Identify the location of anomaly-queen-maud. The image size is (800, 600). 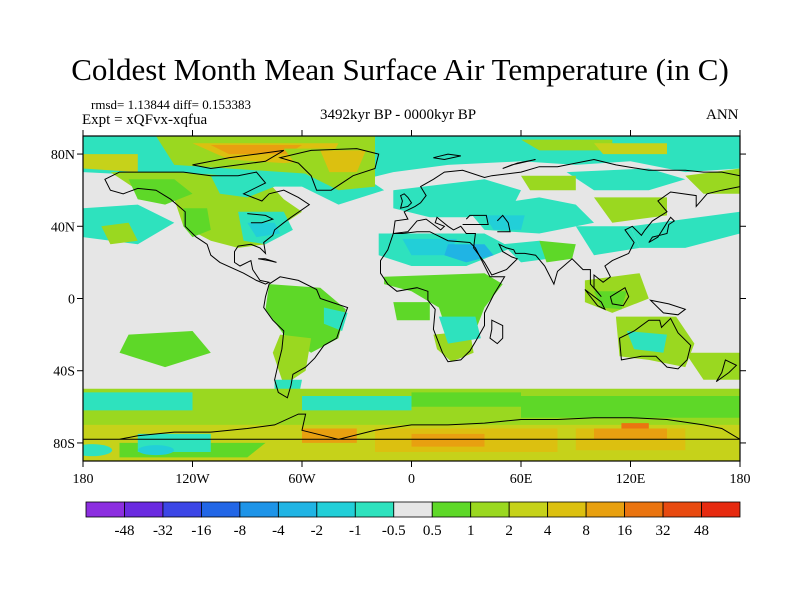
(448, 440).